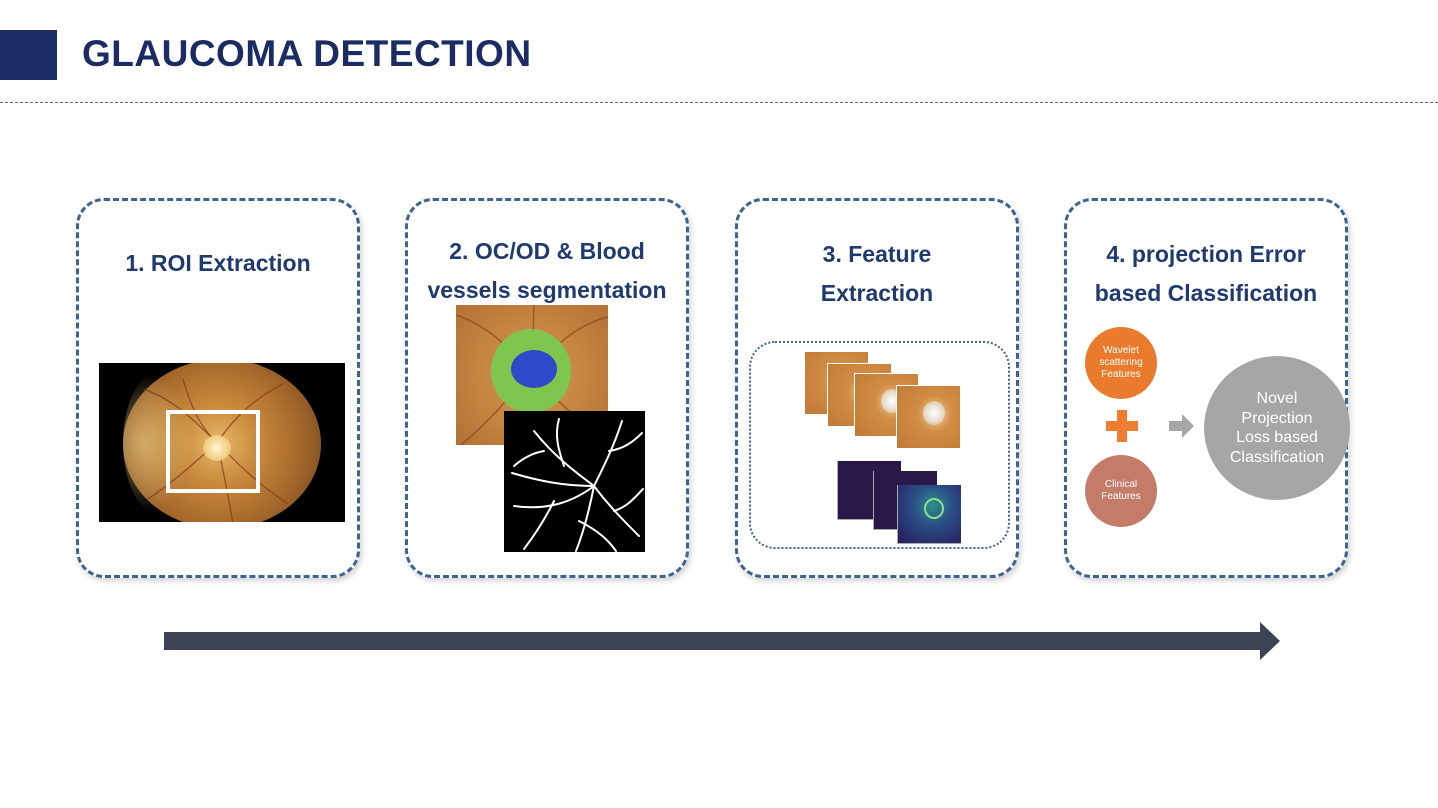 This screenshot has height=808, width=1438. What do you see at coordinates (877, 254) in the screenshot?
I see `step-title-line: 3. Feature` at bounding box center [877, 254].